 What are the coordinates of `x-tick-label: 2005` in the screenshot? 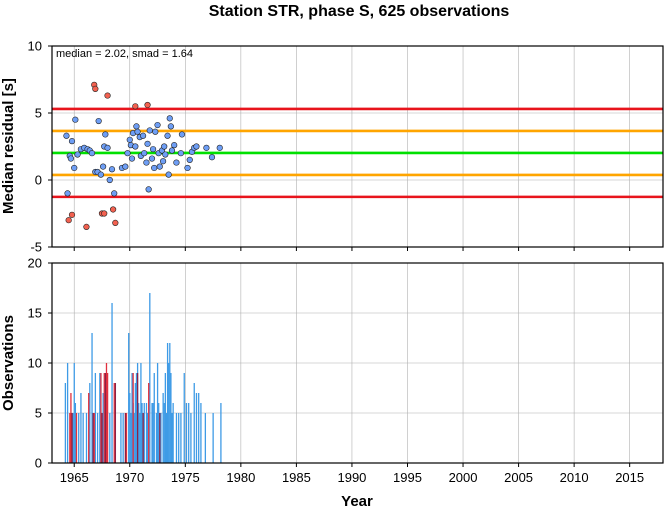 It's located at (518, 477).